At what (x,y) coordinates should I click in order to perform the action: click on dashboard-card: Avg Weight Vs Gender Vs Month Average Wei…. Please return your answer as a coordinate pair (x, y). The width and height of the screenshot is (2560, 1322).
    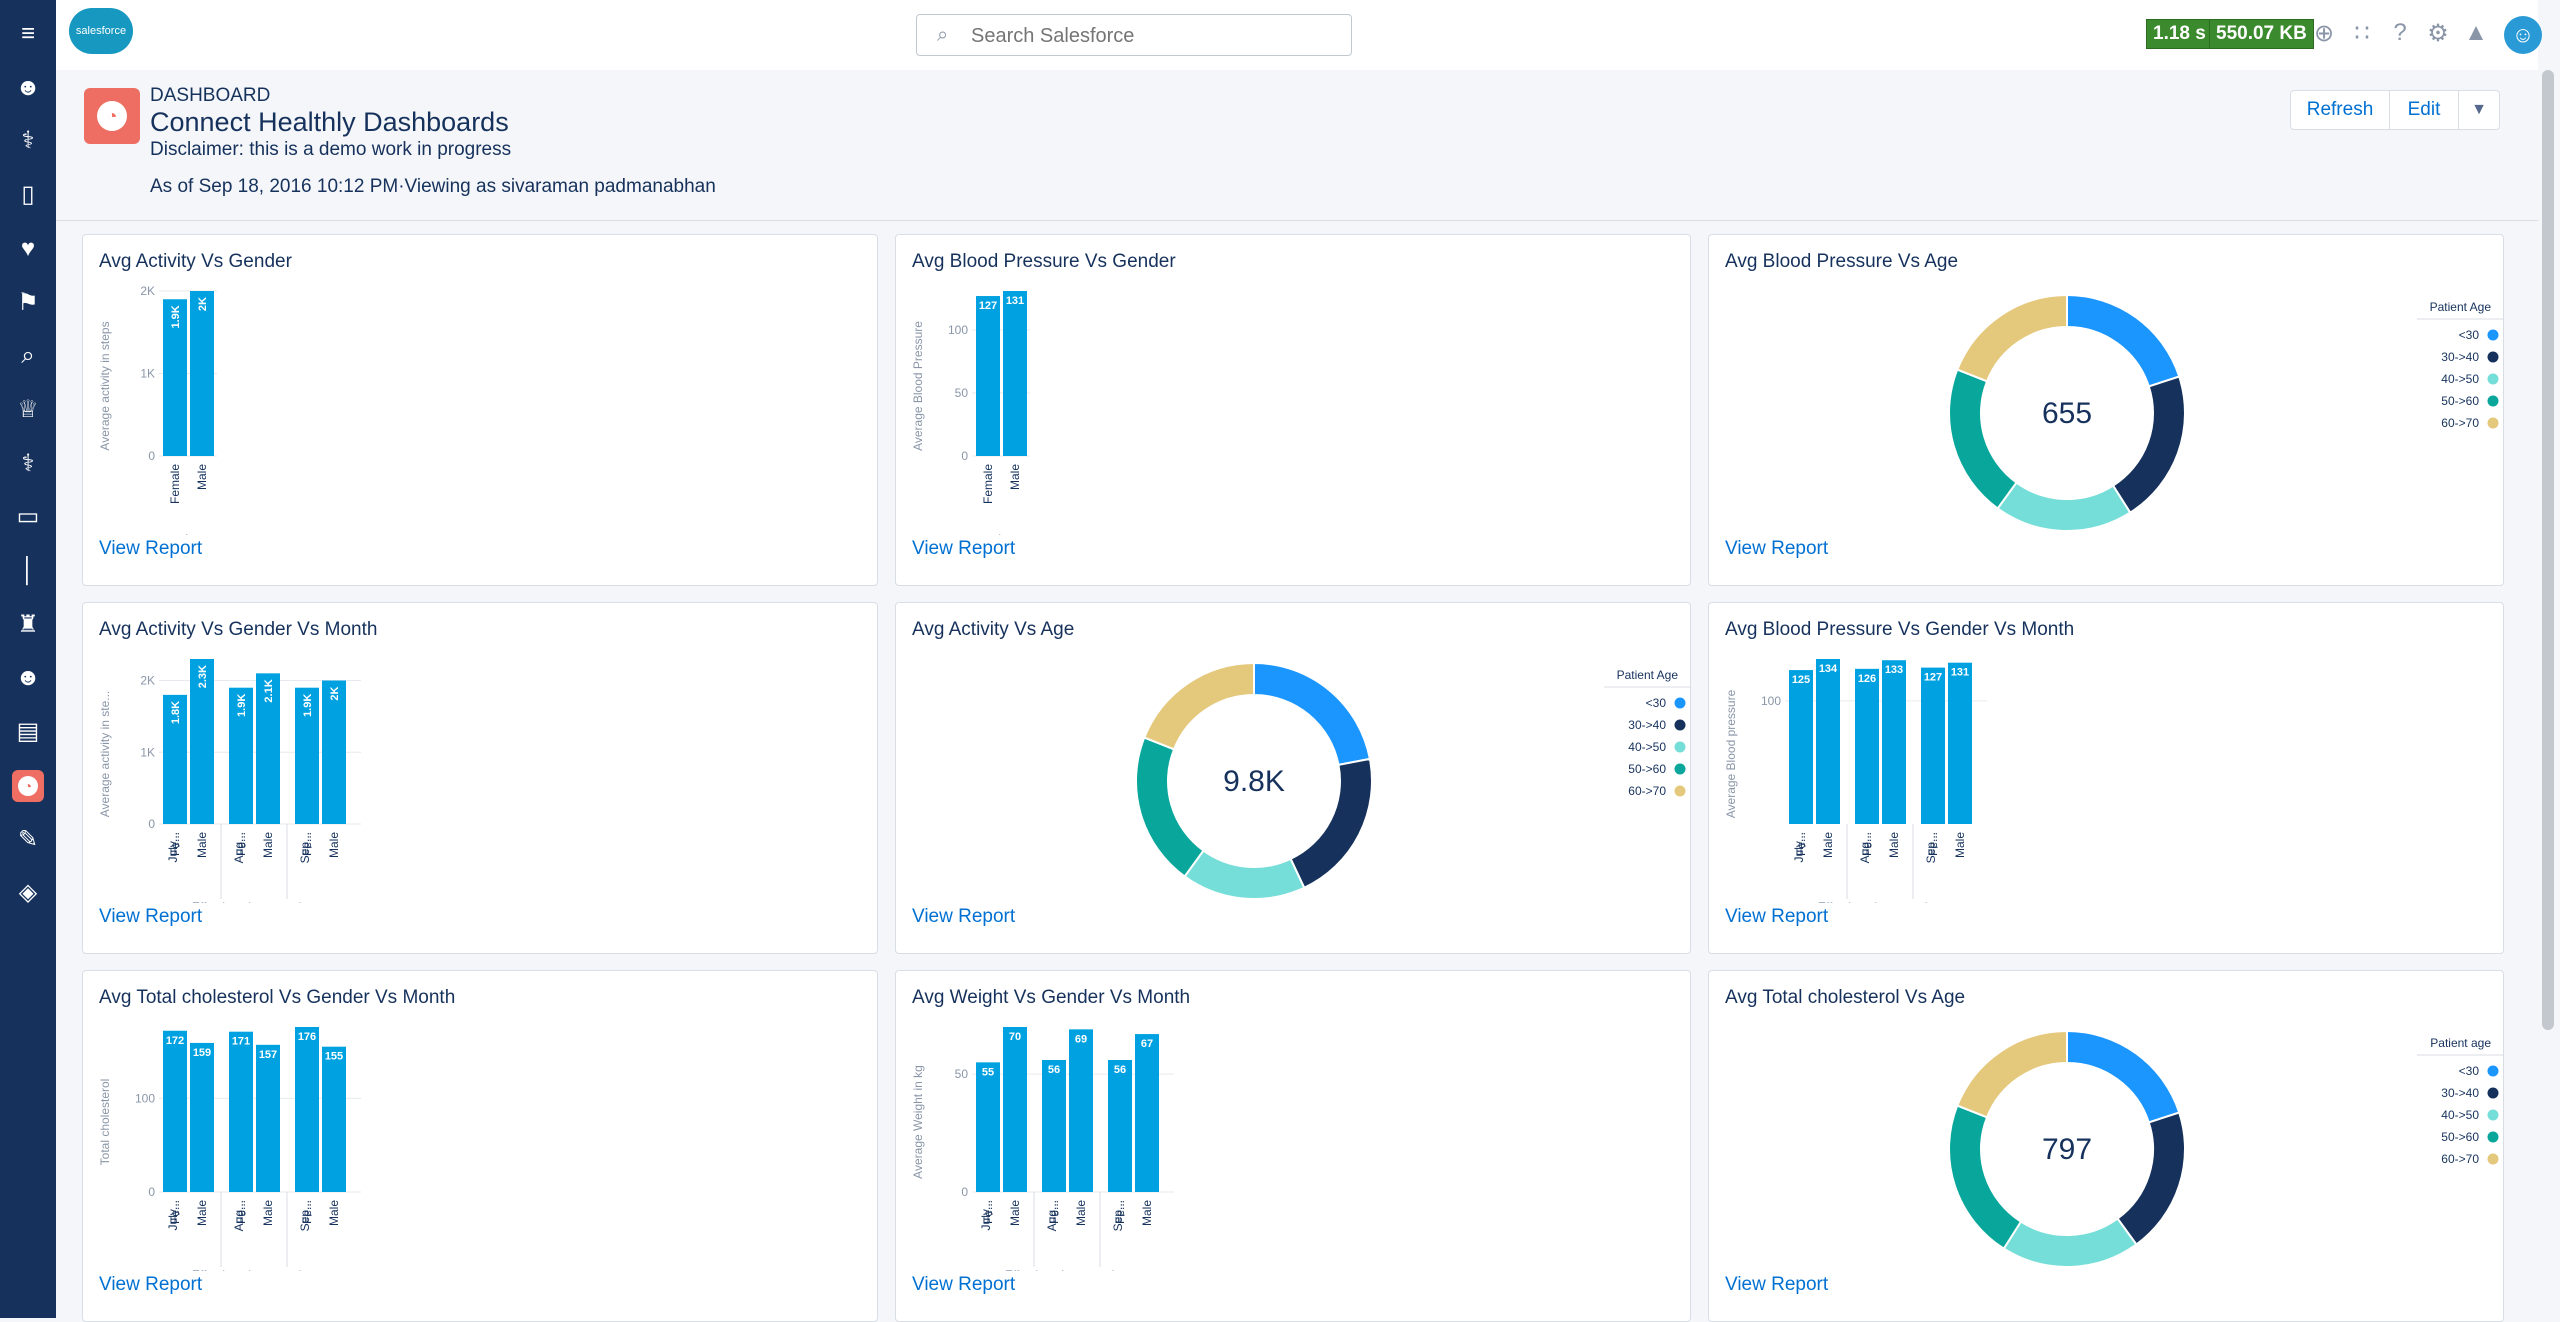
    Looking at the image, I should click on (1293, 1146).